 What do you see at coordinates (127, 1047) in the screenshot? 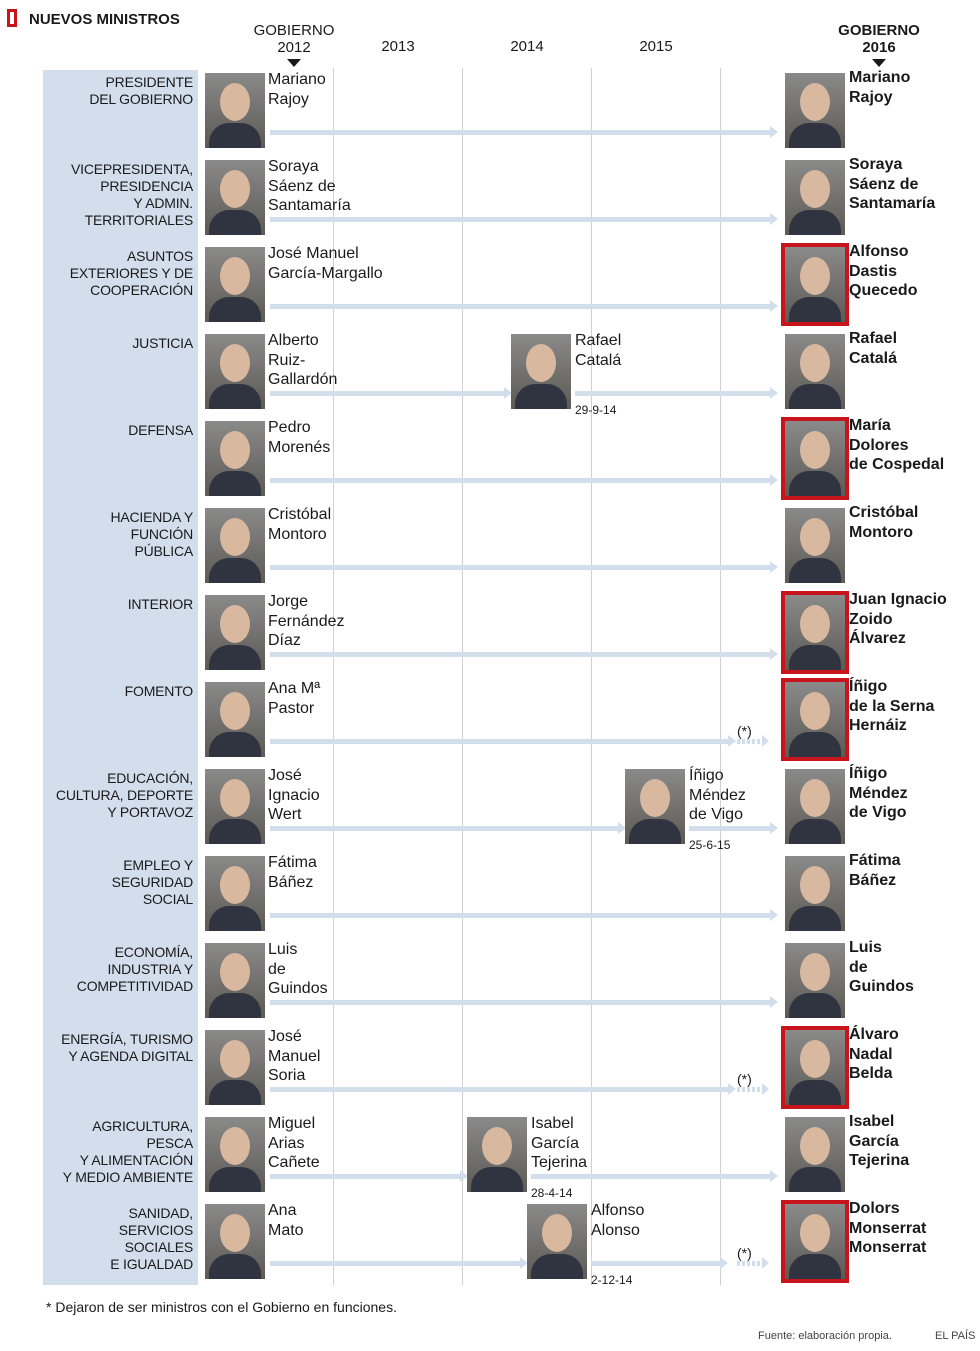
I see `ministry-label: ENERGÍA, TURISMO Y AGENDA DIGITAL` at bounding box center [127, 1047].